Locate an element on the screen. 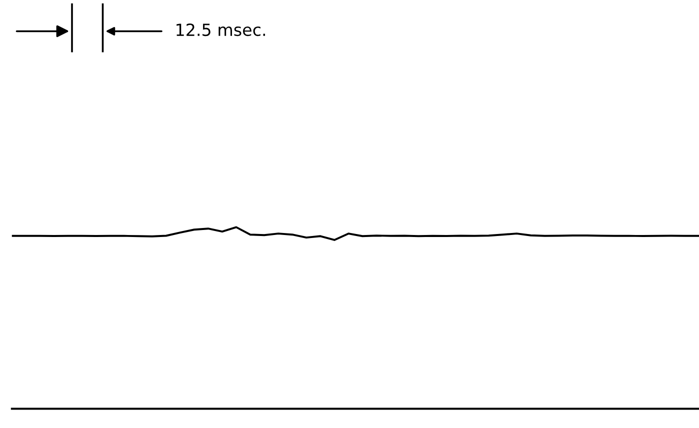  text: 12.5 msec. is located at coordinates (220, 29).